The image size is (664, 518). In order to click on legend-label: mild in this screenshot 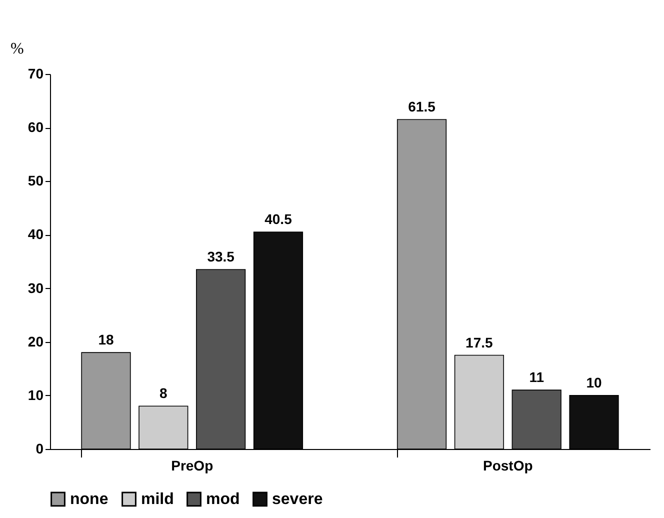, I will do `click(157, 499)`.